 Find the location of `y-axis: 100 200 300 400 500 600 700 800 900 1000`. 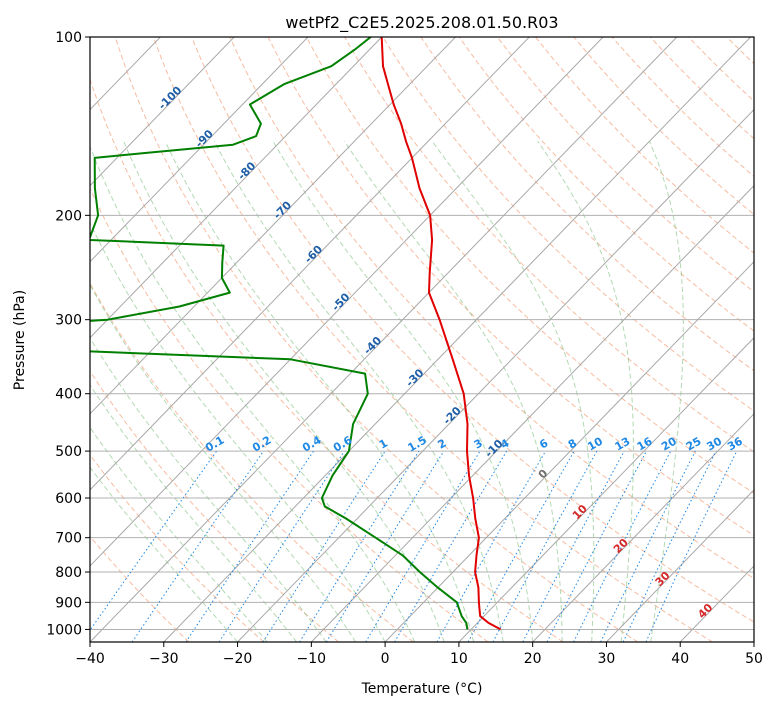

y-axis: 100 200 300 400 500 600 700 800 900 1000 is located at coordinates (68, 334).